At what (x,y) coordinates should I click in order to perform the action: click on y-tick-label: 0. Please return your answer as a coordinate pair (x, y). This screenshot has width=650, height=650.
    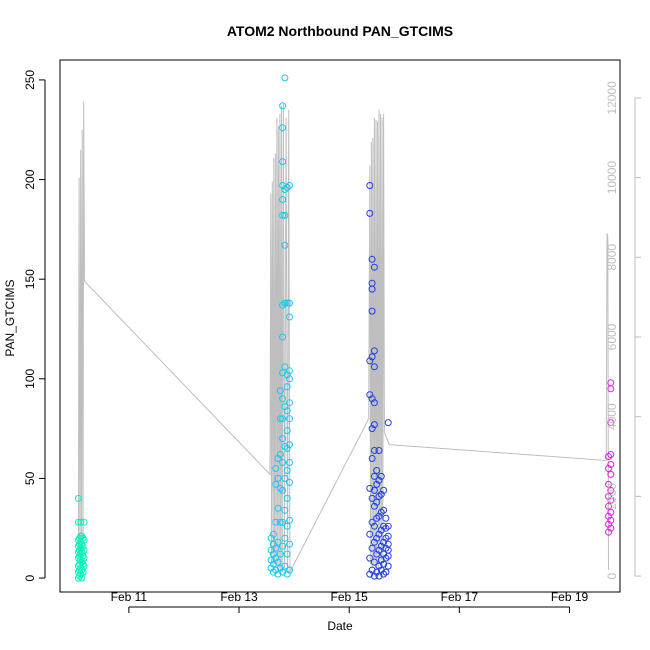
    Looking at the image, I should click on (30, 577).